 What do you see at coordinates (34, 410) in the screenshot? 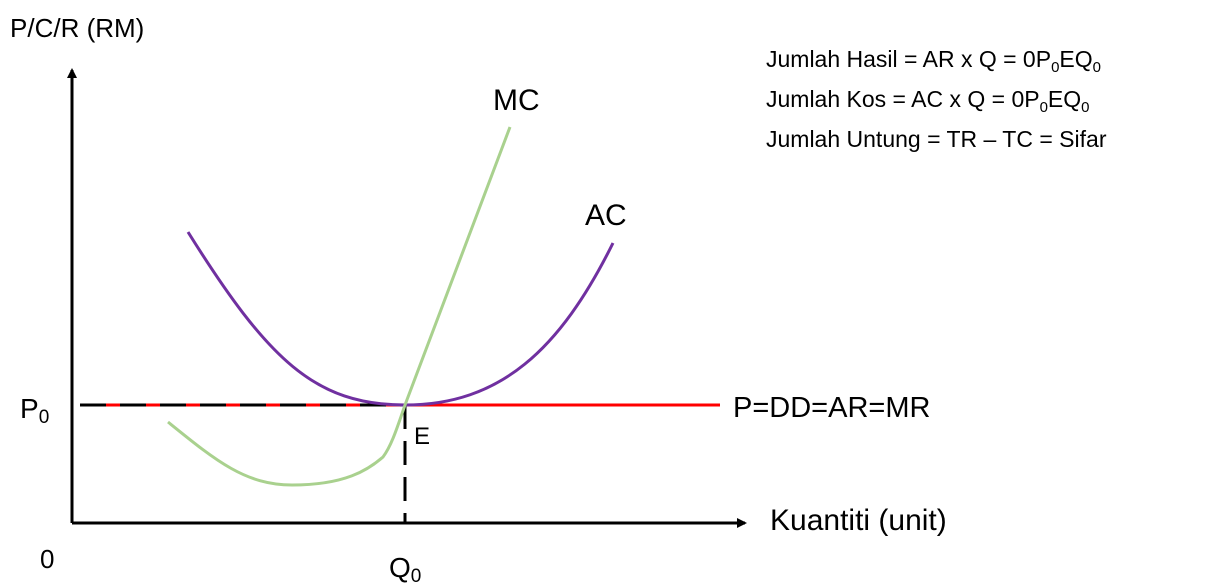
I see `price-level-label: P0` at bounding box center [34, 410].